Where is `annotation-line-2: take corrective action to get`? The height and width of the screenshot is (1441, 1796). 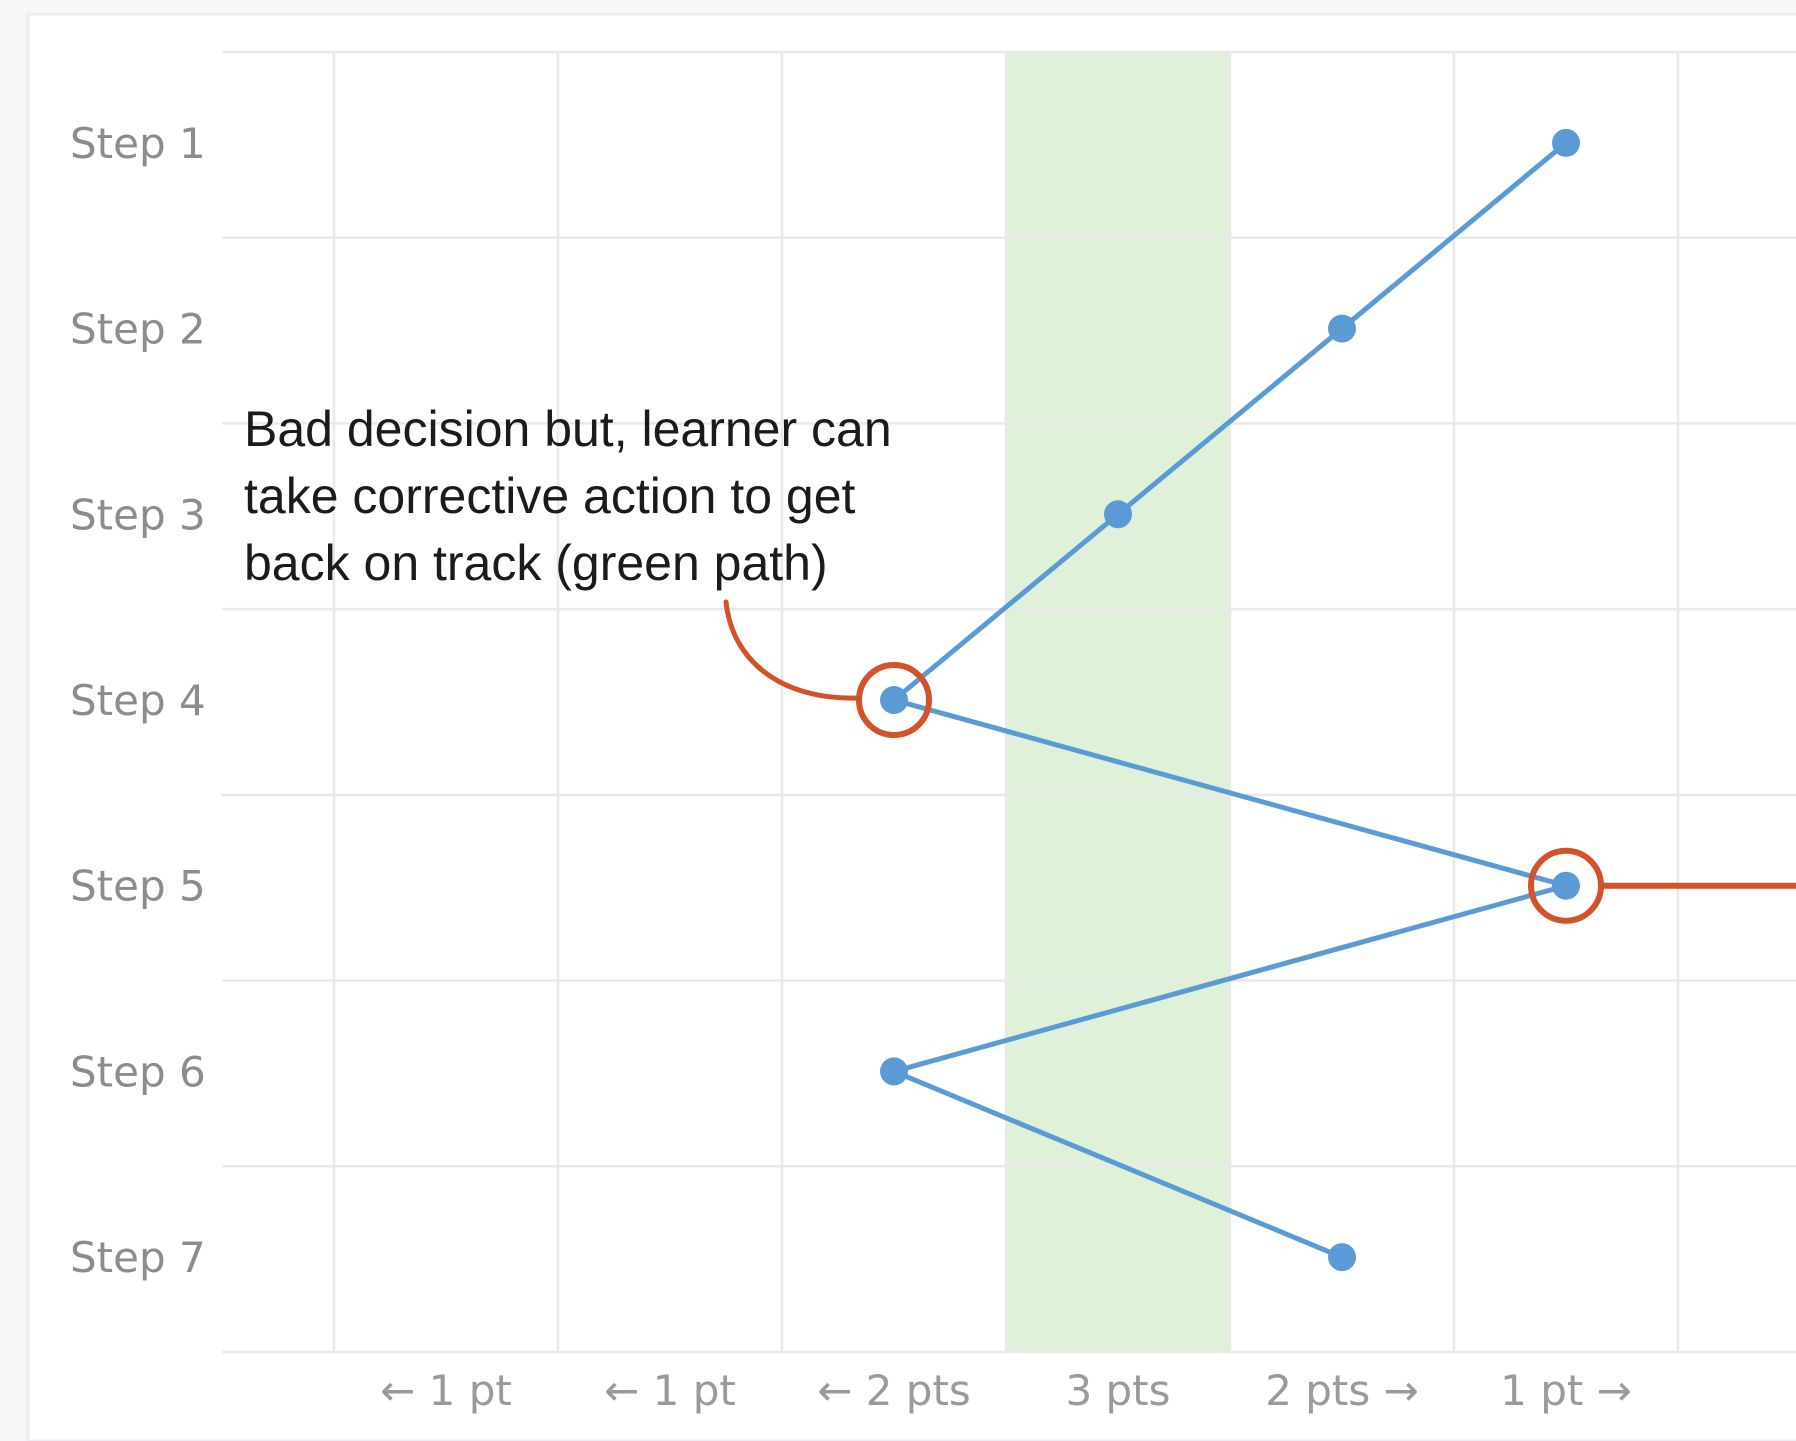 annotation-line-2: take corrective action to get is located at coordinates (550, 496).